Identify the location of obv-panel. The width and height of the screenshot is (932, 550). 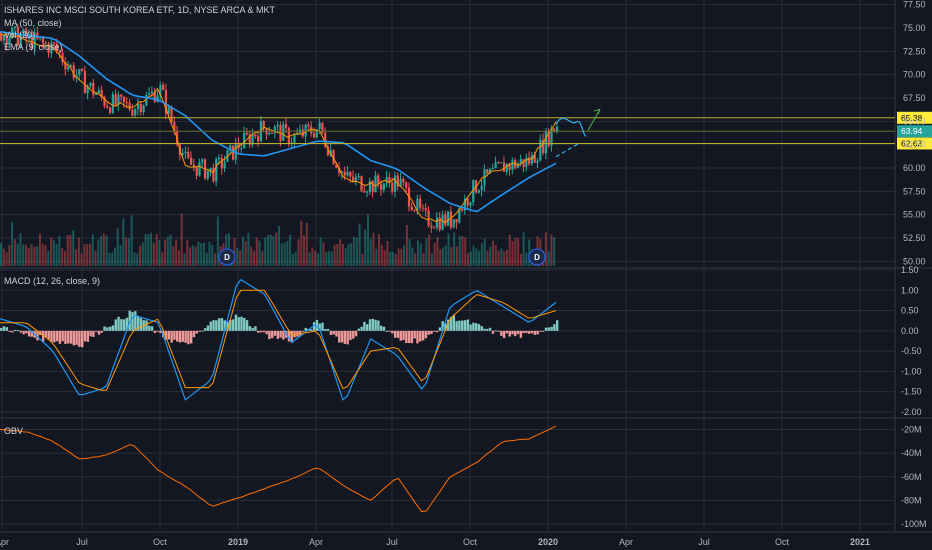
(278, 469).